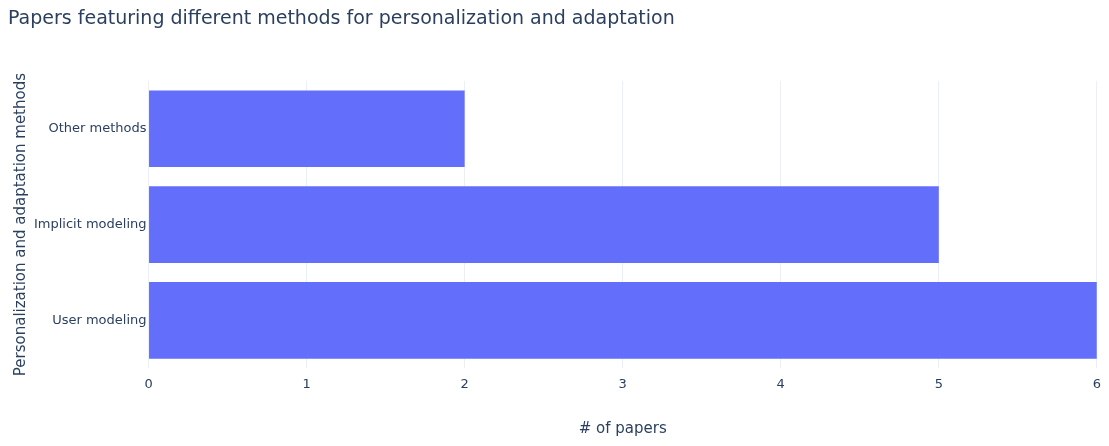 The height and width of the screenshot is (446, 1109). What do you see at coordinates (1097, 383) in the screenshot?
I see `x-tick-label: 6` at bounding box center [1097, 383].